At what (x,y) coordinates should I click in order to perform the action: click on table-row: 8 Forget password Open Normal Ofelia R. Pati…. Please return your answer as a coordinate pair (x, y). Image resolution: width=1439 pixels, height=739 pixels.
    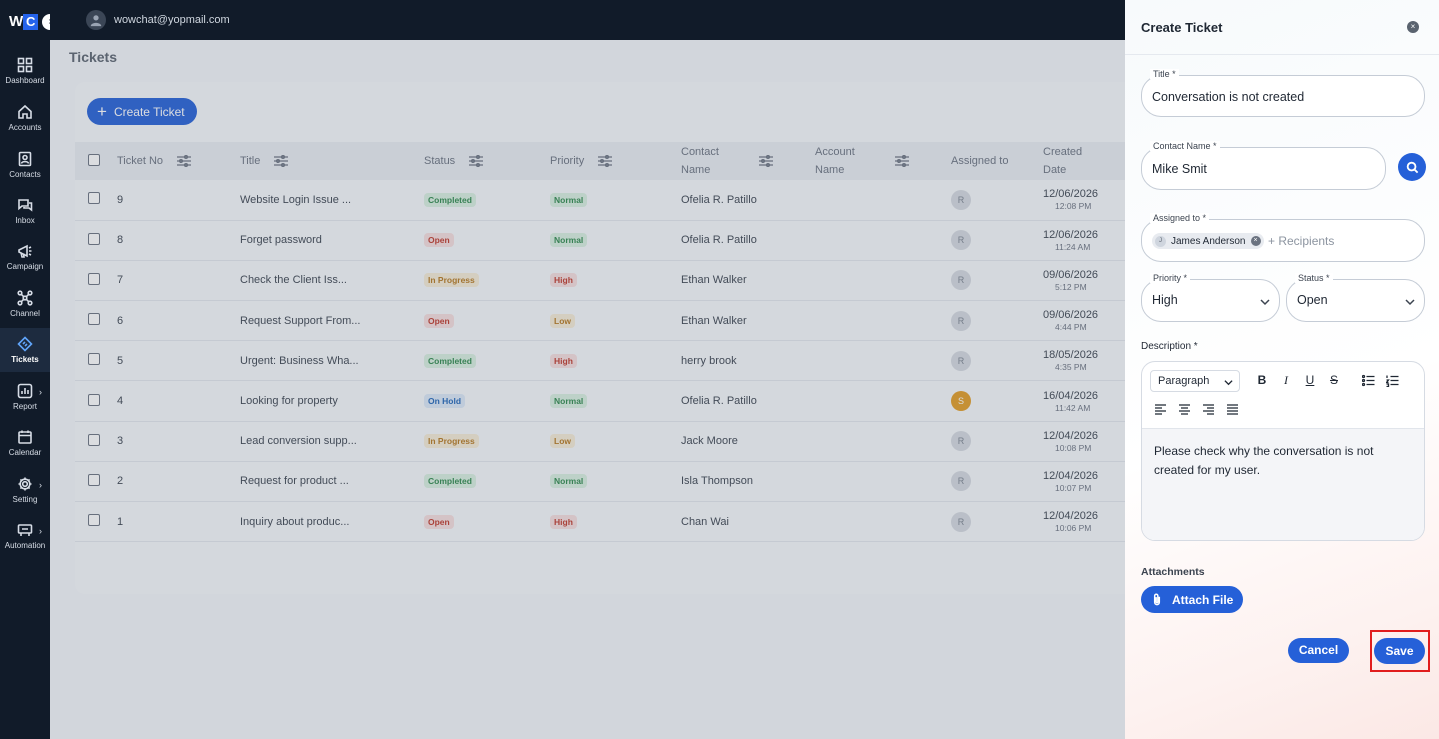
    Looking at the image, I should click on (600, 240).